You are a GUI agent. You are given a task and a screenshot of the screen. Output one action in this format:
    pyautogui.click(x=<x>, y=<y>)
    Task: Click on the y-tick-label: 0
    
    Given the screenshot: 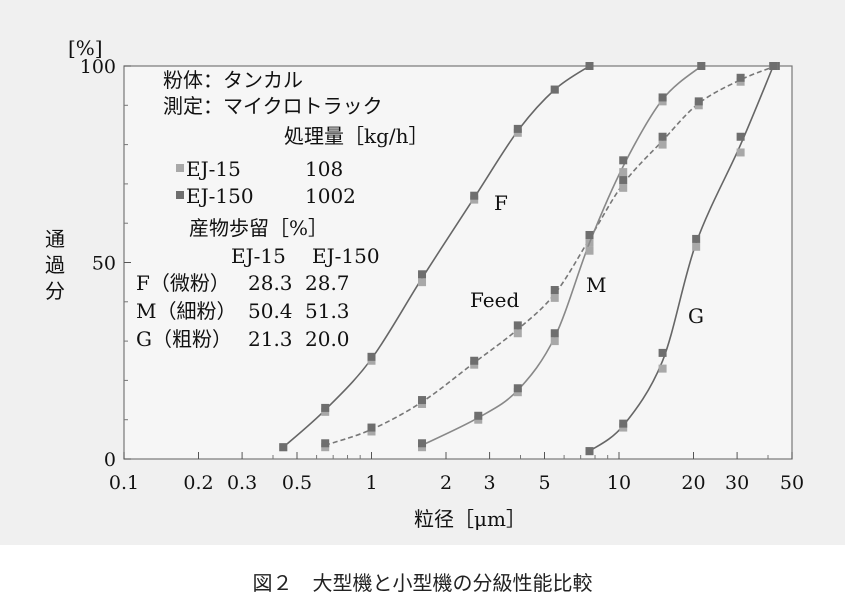 What is the action you would take?
    pyautogui.click(x=110, y=460)
    